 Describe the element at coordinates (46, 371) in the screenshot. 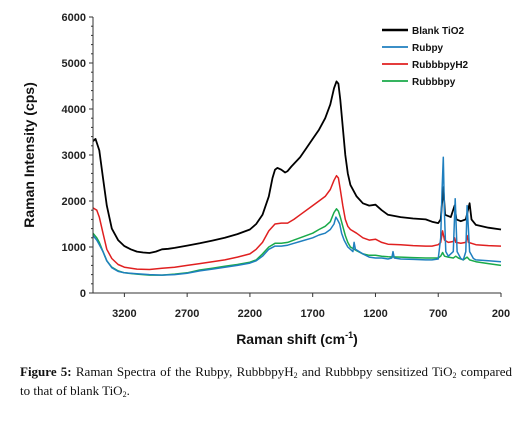

I see `caption-label: Figure 5:` at that location.